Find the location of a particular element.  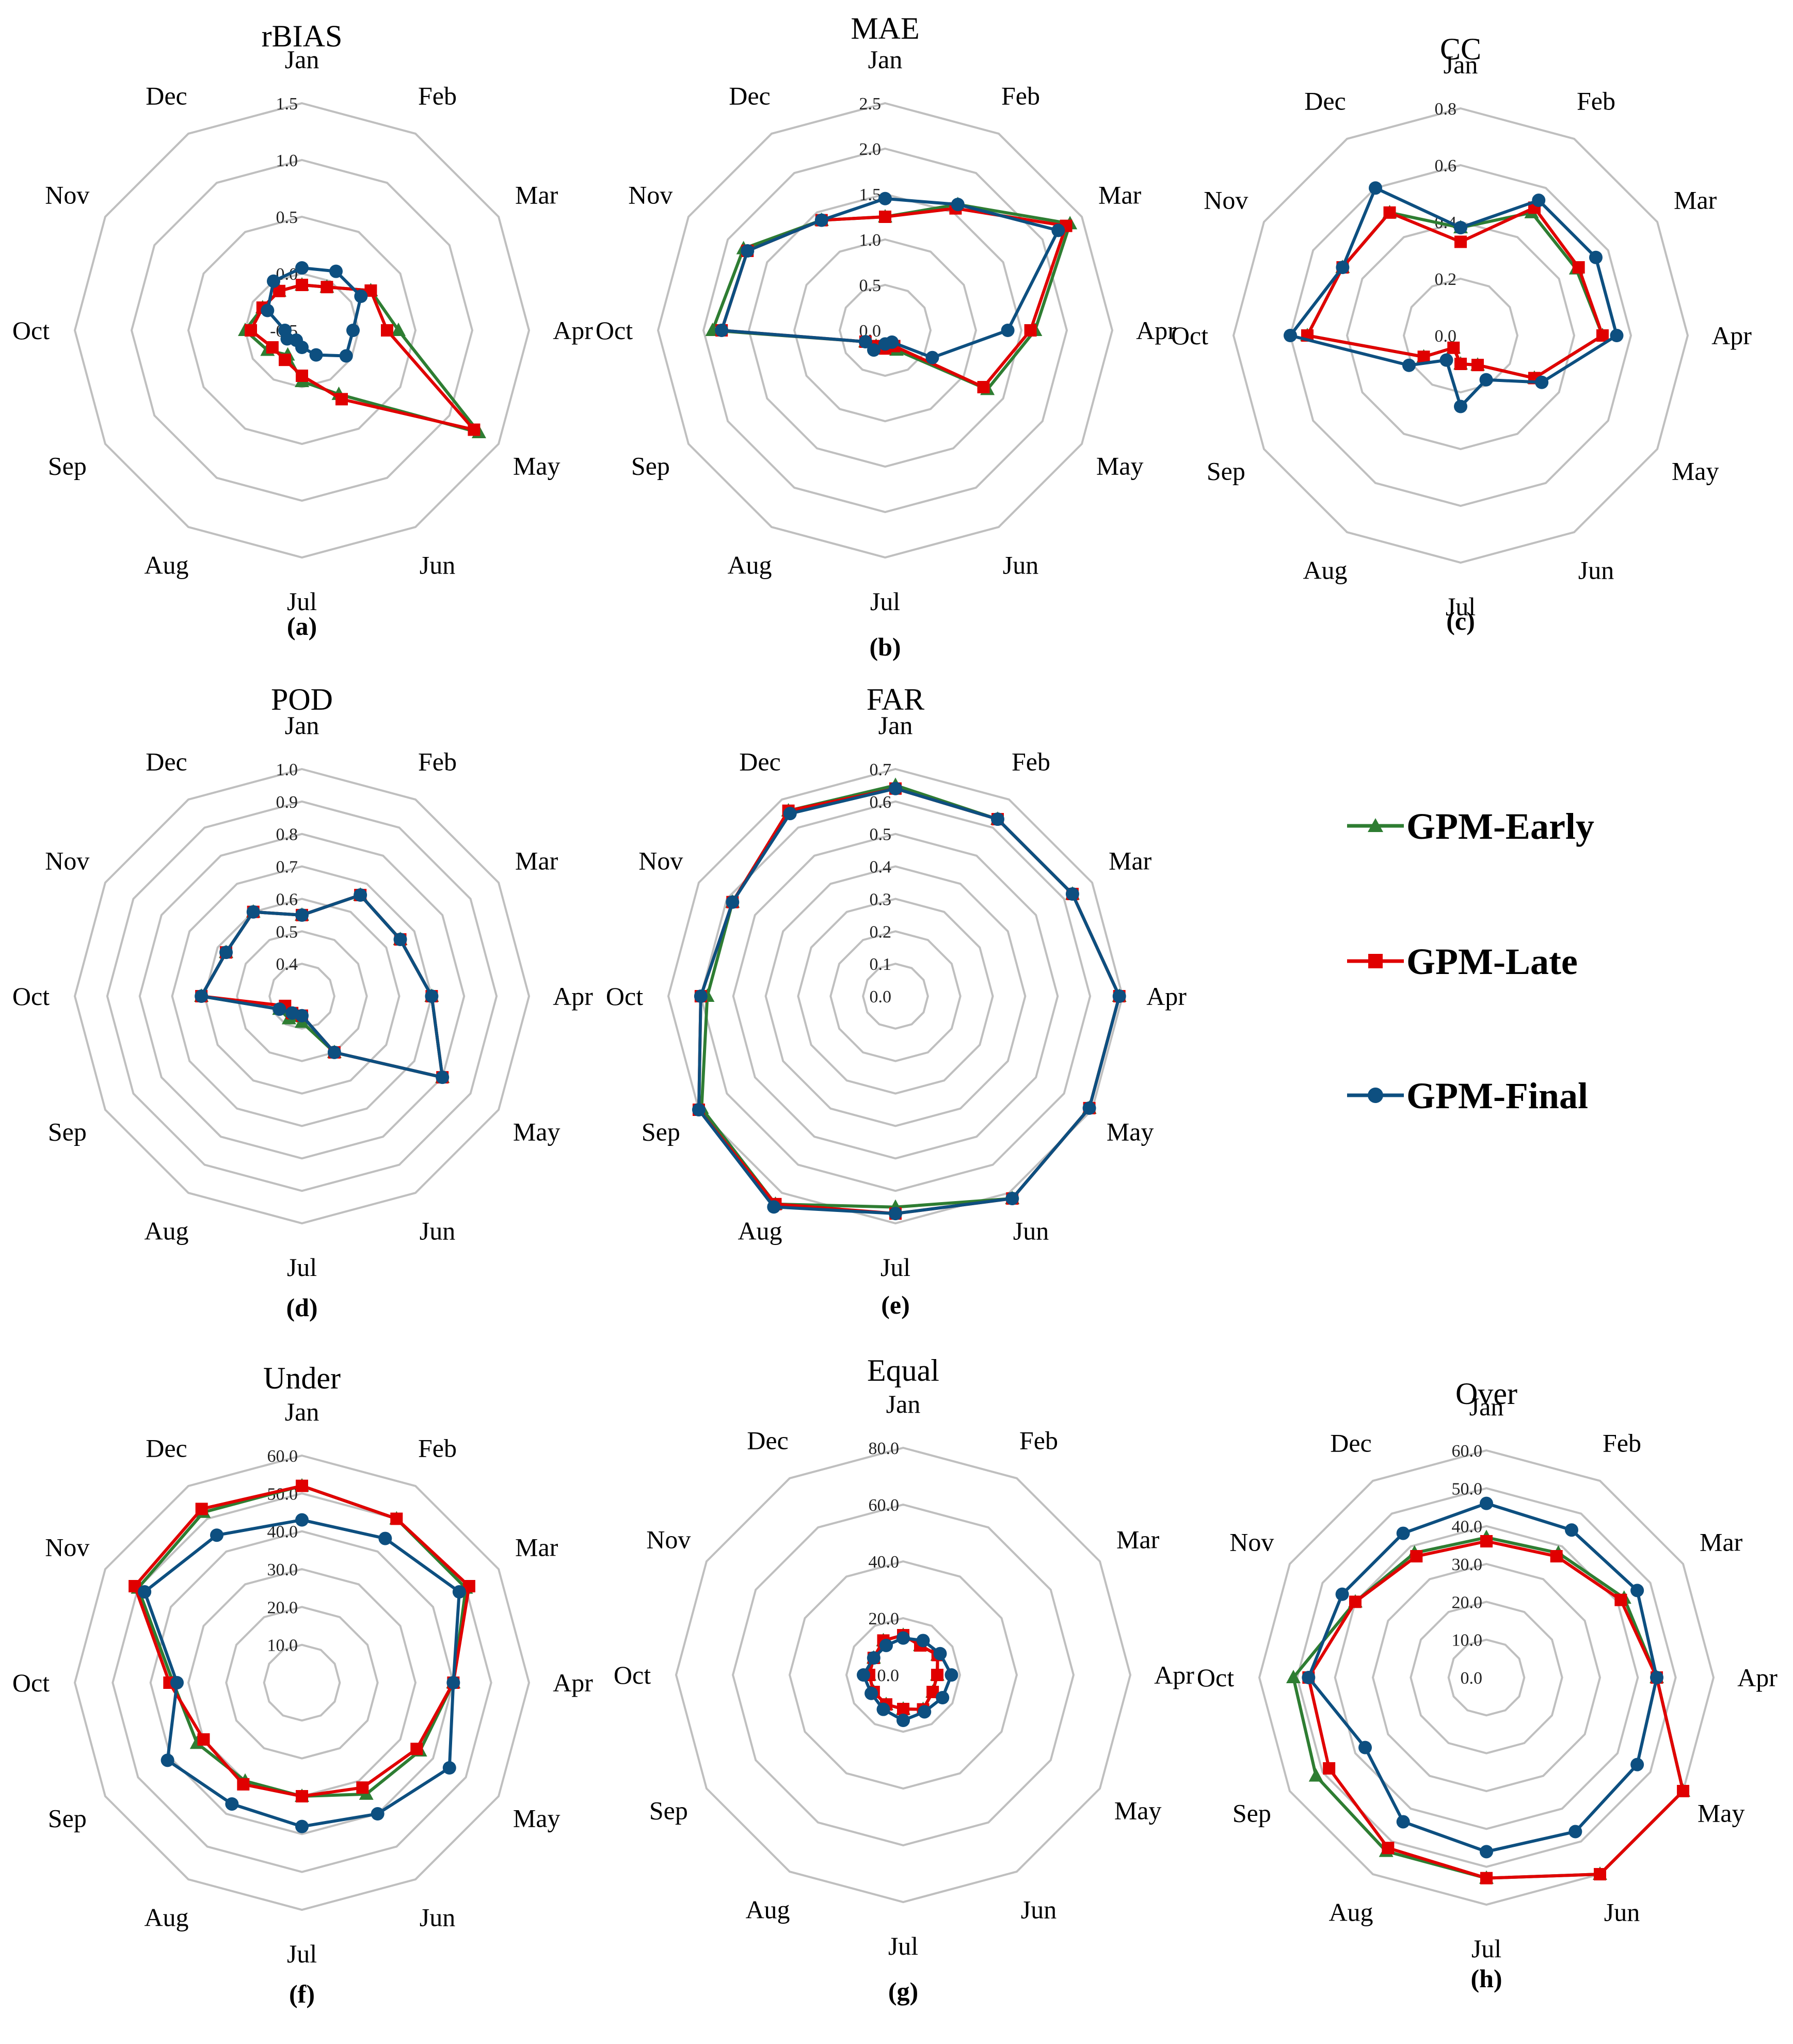

tick-label: 0.4 is located at coordinates (287, 964).